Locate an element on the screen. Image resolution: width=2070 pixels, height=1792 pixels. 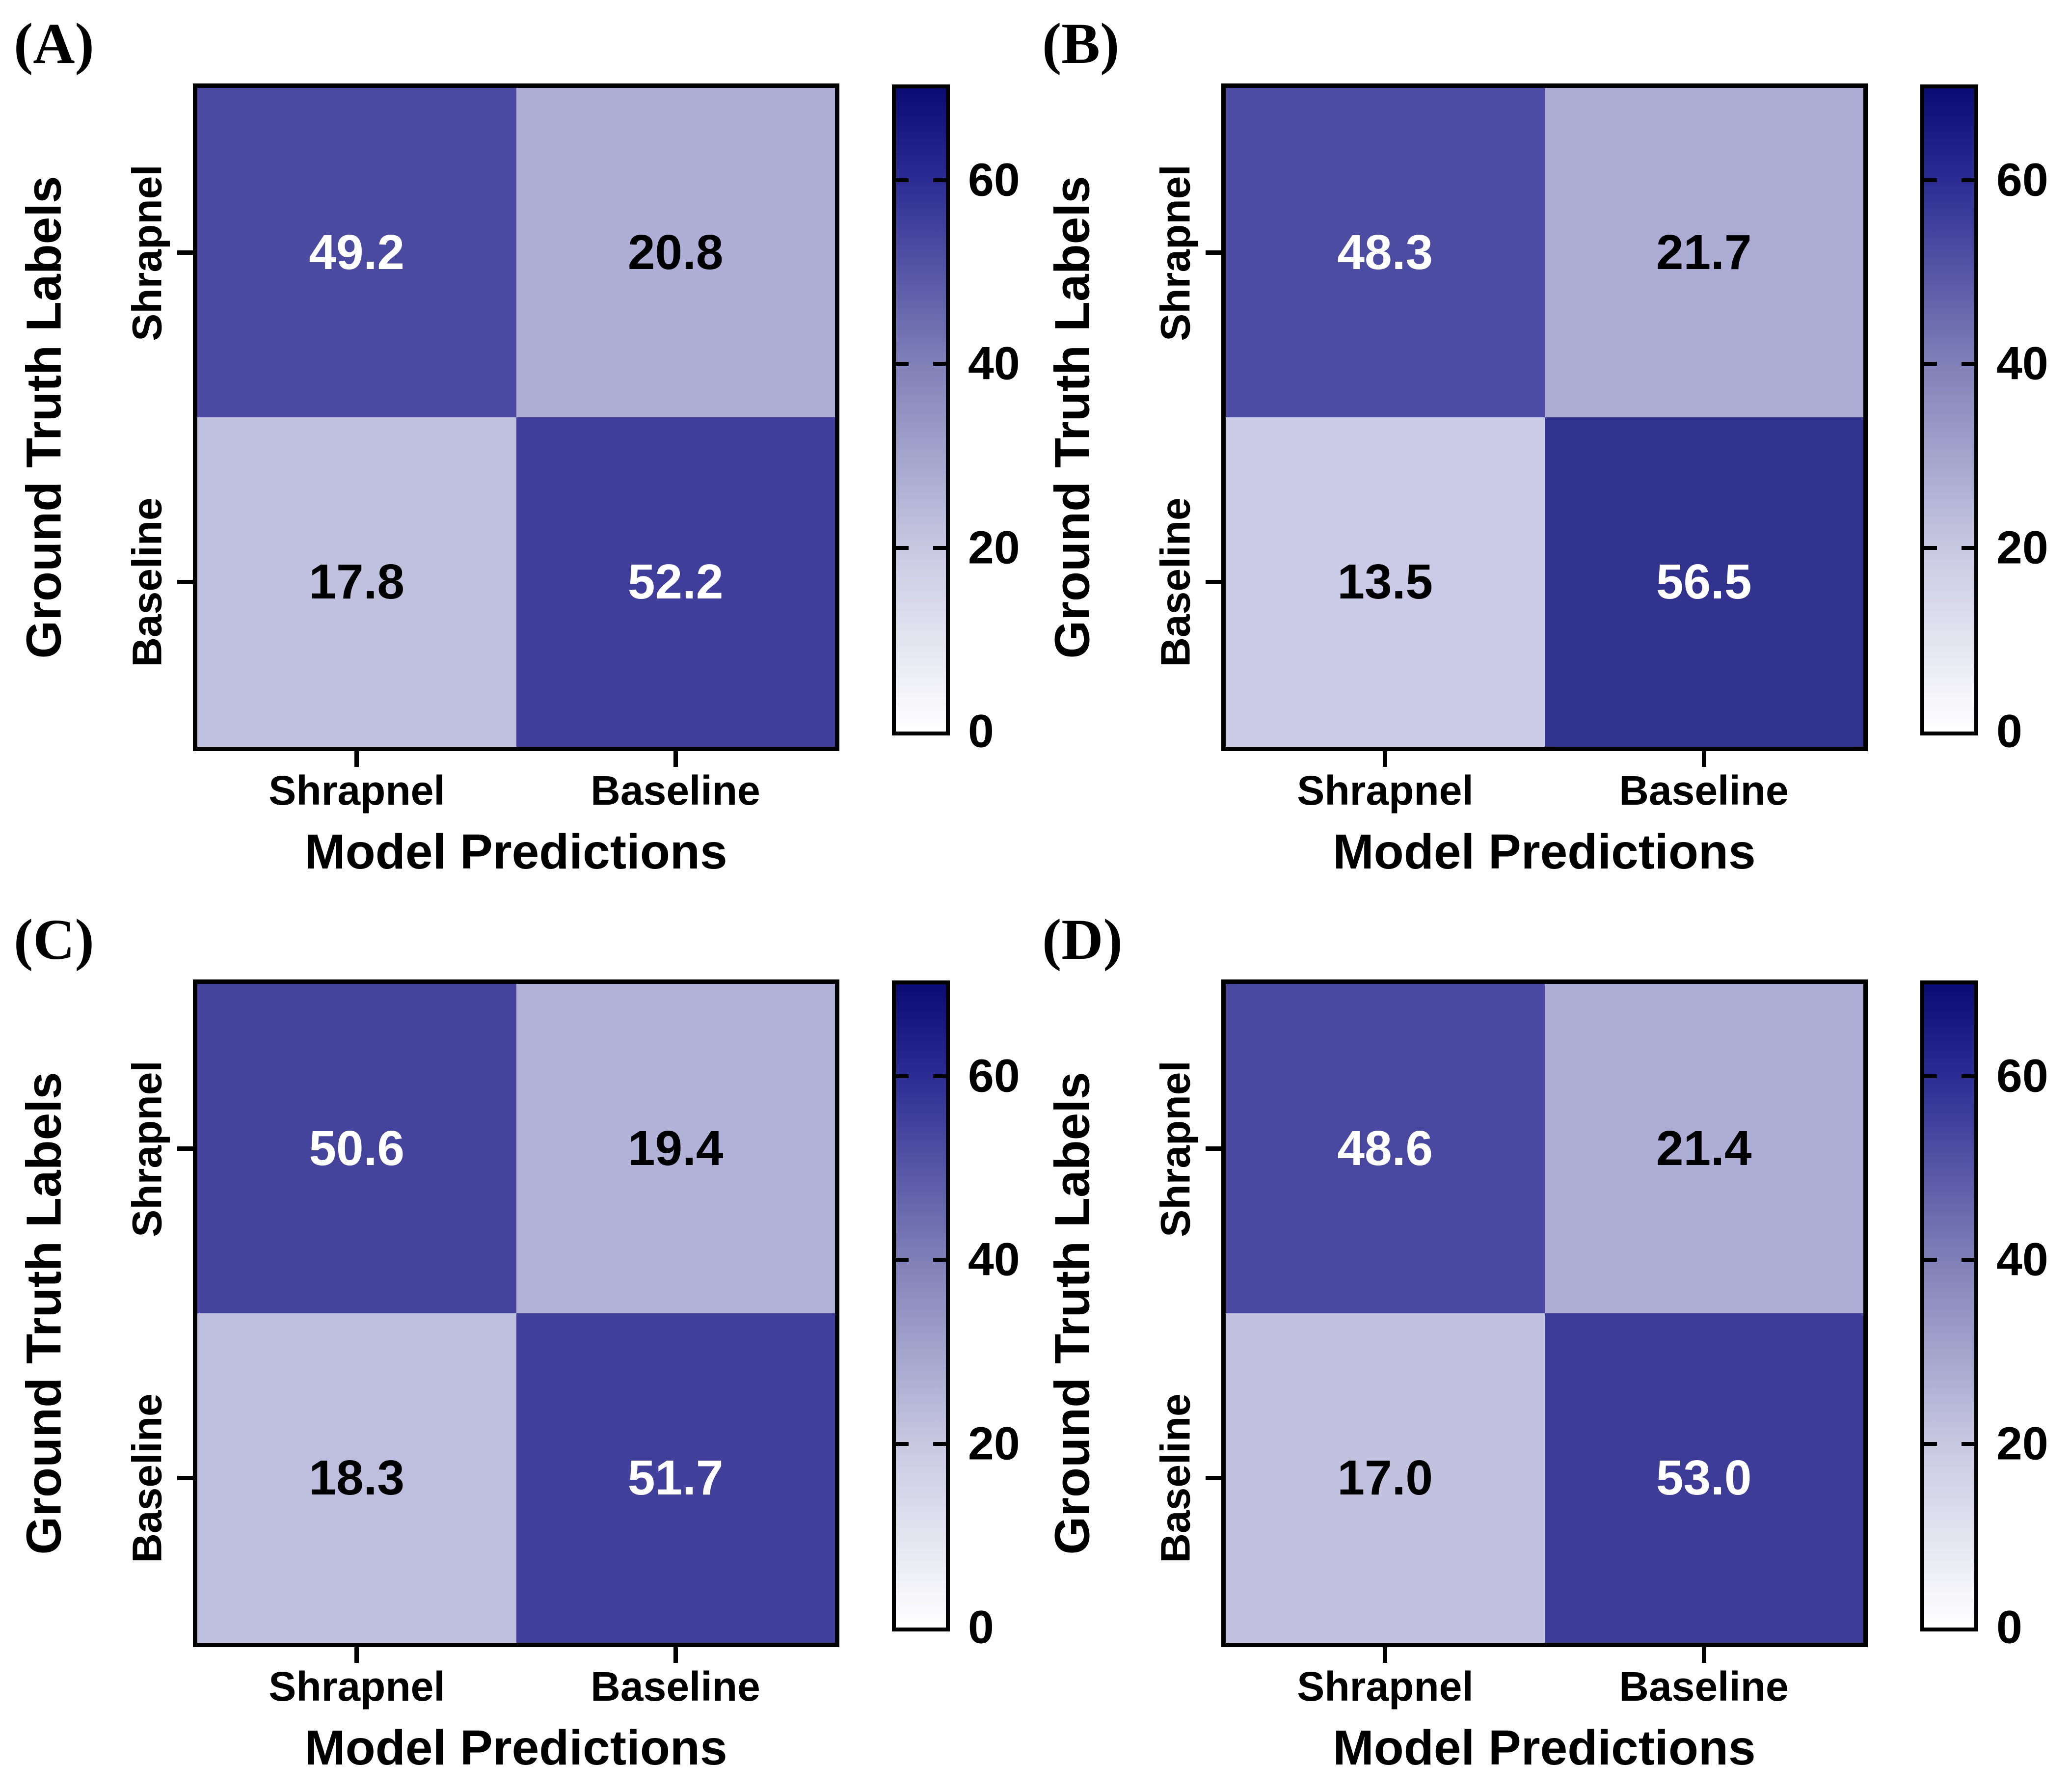
heatmap-grid: 50.6 19.4 18.3 51.7 is located at coordinates (516, 1313).